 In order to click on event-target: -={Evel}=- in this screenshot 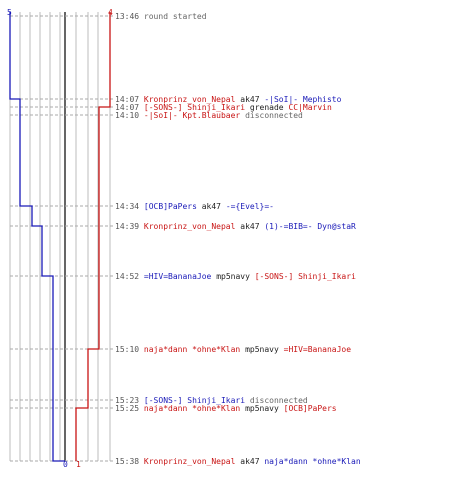, I will do `click(249, 206)`.